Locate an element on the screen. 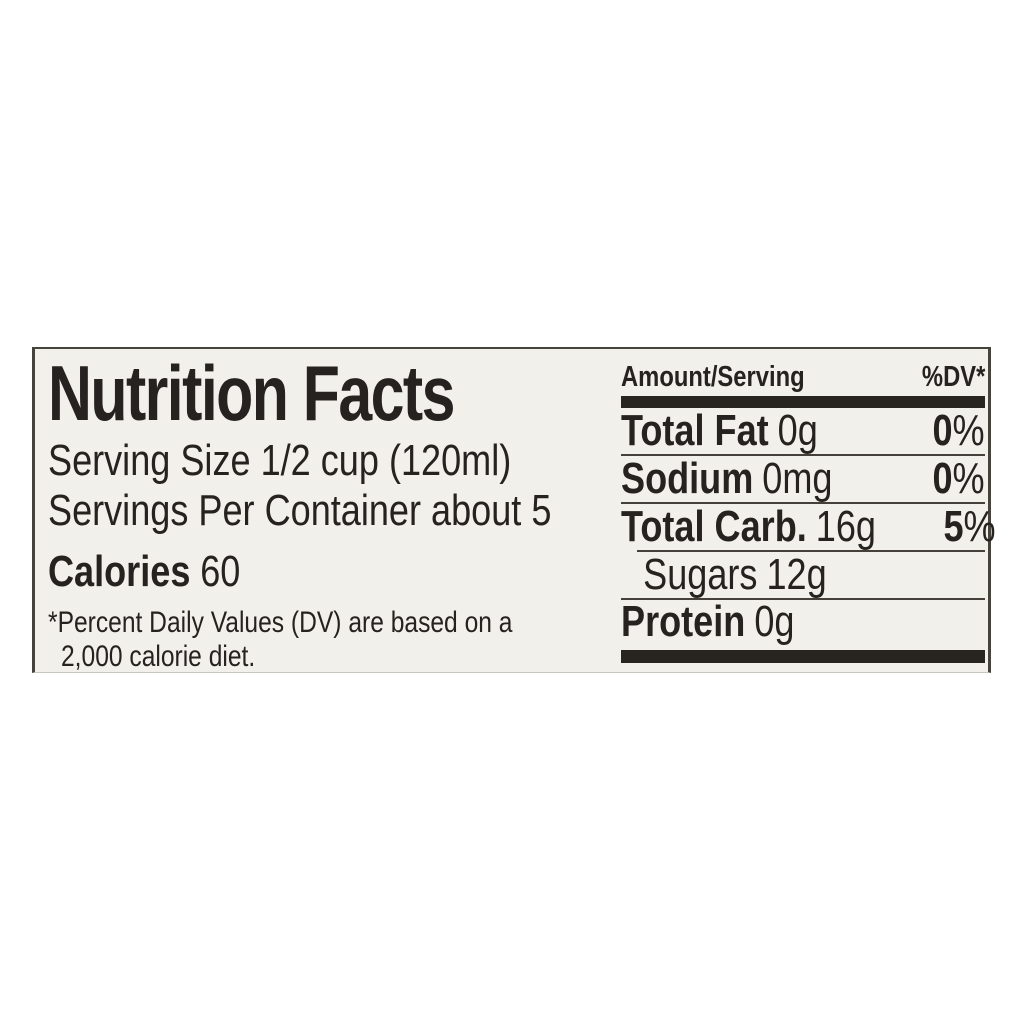 The height and width of the screenshot is (1024, 1024). footnote-line-2: 2,000 calorie diet. is located at coordinates (158, 656).